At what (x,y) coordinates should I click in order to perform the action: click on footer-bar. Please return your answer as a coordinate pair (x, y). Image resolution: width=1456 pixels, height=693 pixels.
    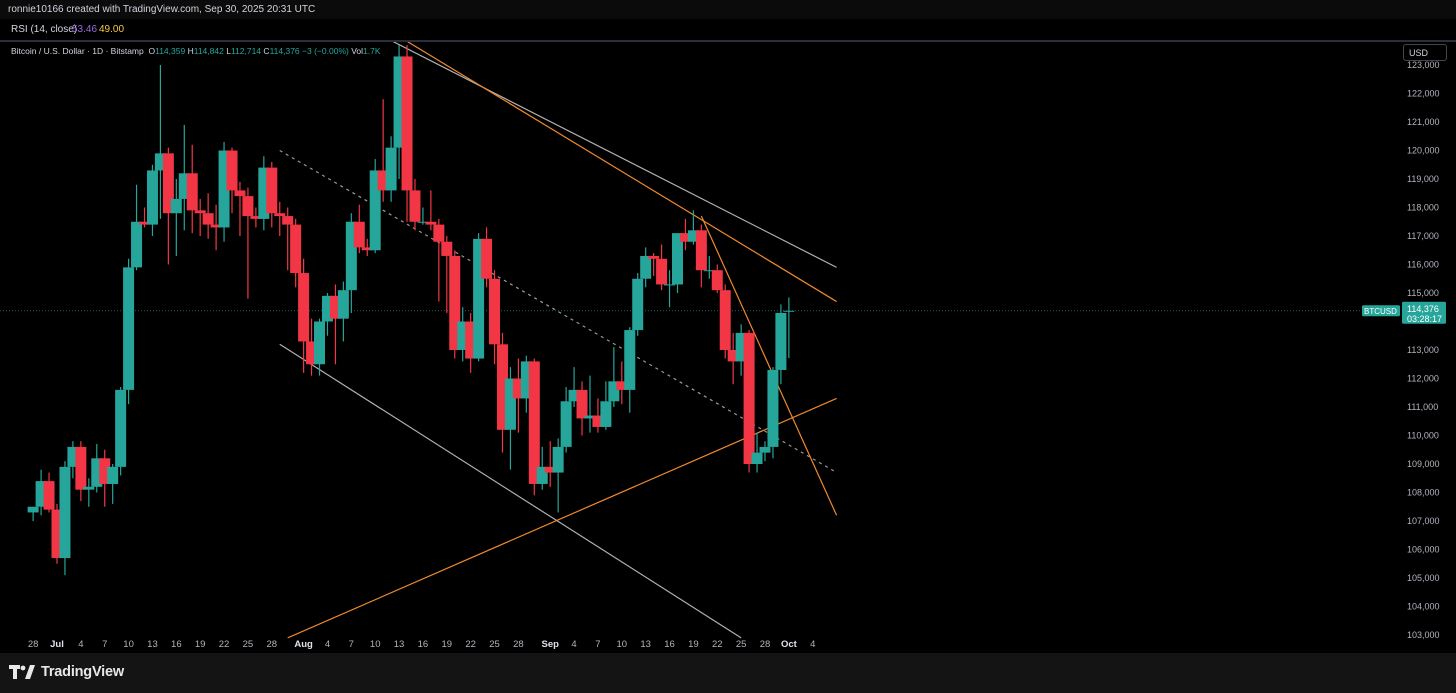
    Looking at the image, I should click on (728, 673).